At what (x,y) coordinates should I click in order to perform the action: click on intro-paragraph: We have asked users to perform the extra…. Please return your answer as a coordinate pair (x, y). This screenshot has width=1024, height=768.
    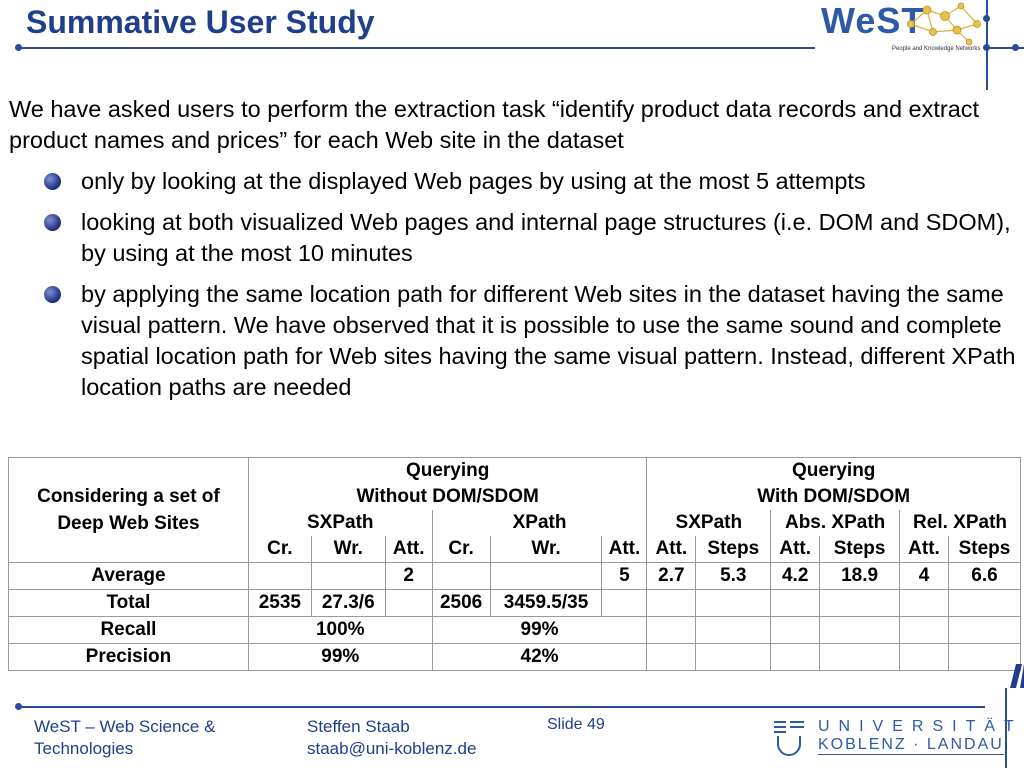
    Looking at the image, I should click on (494, 124).